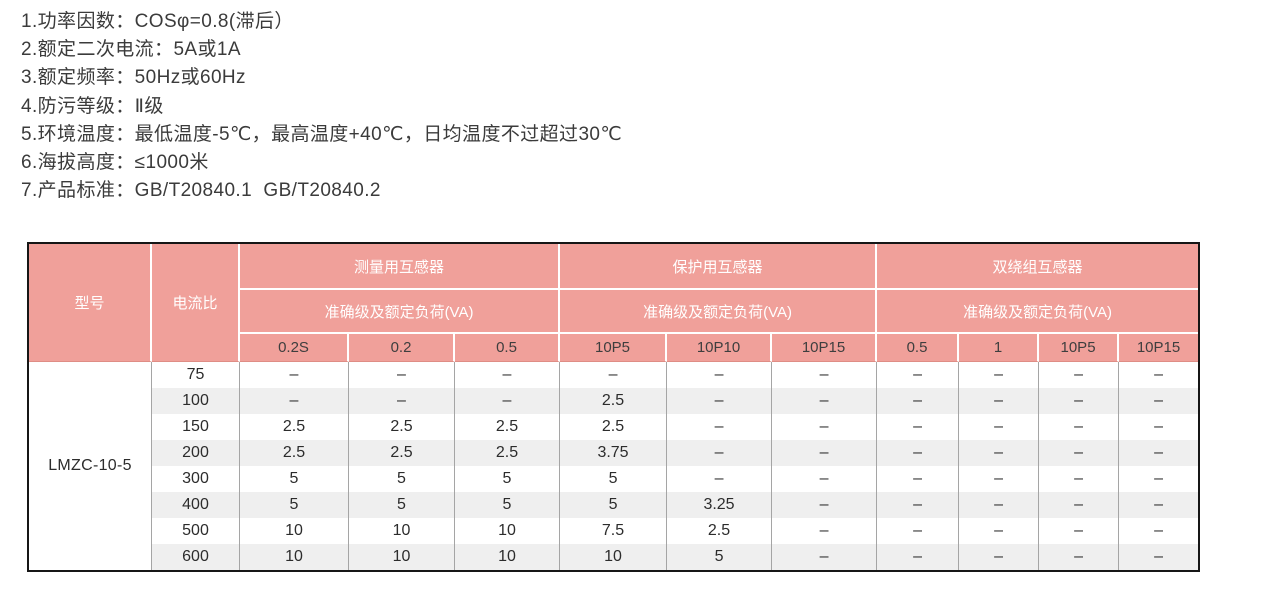  I want to click on spec-line: 5.环境温度：最低温度-5℃，最高温度+40℃，日均温度不过超过30℃, so click(322, 134).